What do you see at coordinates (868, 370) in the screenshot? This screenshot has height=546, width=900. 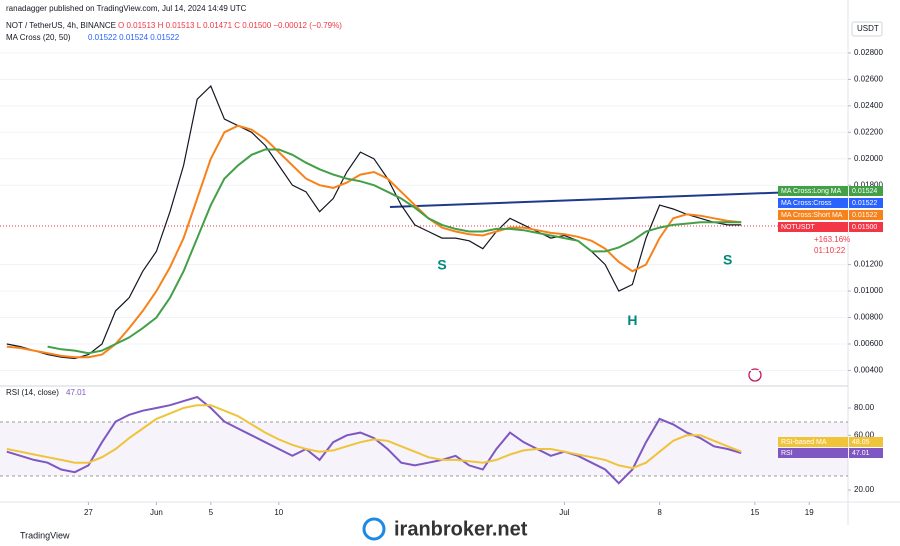 I see `y-tick-label: 0.00400` at bounding box center [868, 370].